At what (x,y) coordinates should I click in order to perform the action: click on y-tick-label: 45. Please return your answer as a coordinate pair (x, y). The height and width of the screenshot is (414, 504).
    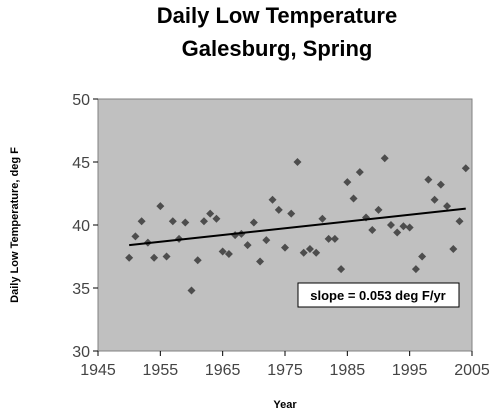
    Looking at the image, I should click on (81, 163).